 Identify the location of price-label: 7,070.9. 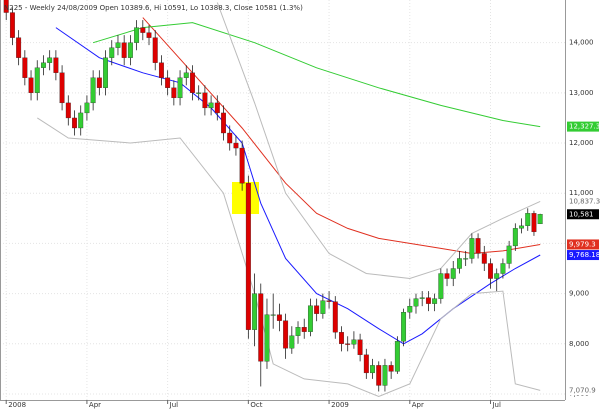
(582, 390).